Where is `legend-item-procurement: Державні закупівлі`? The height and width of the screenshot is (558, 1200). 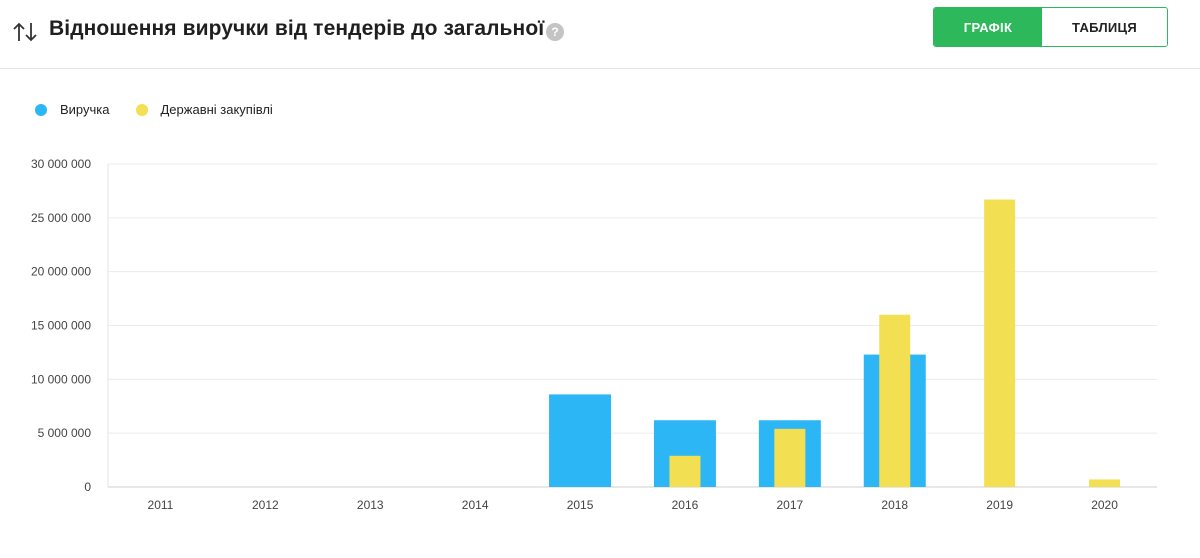 legend-item-procurement: Державні закупівлі is located at coordinates (204, 109).